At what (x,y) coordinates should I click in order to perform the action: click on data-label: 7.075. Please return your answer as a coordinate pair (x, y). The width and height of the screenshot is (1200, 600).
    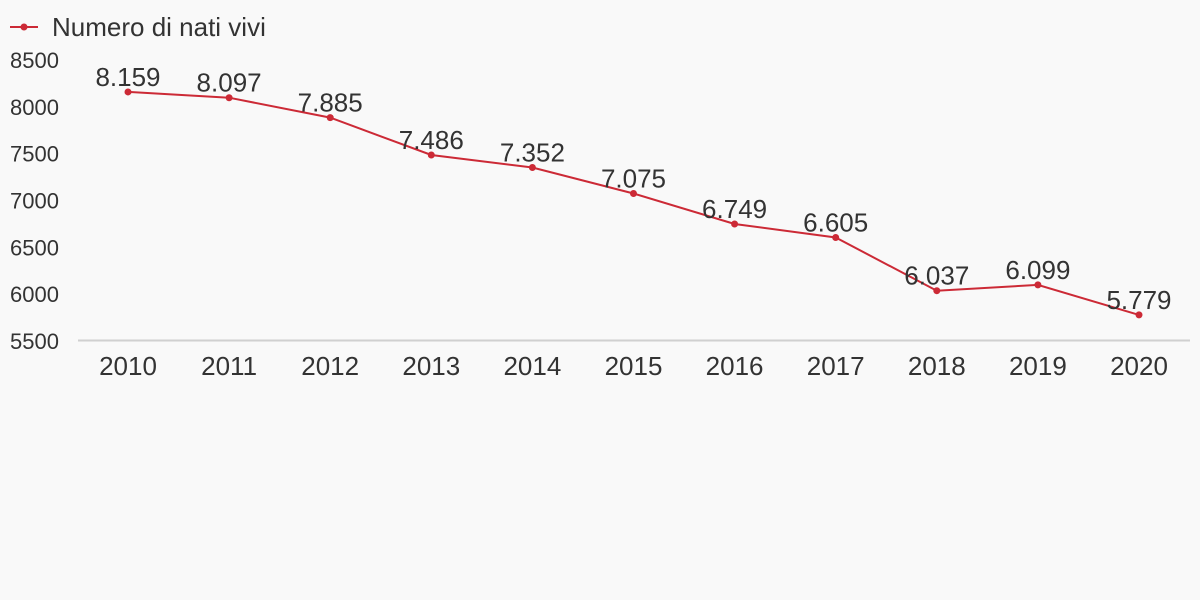
    Looking at the image, I should click on (633, 178).